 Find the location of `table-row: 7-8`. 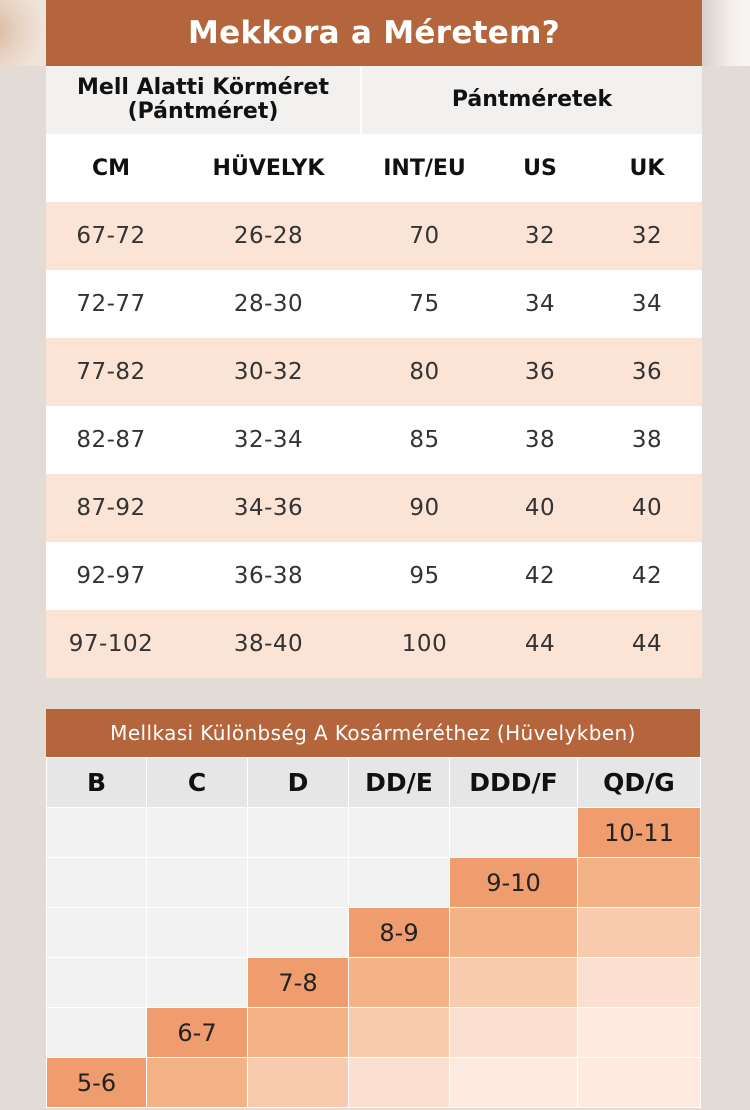

table-row: 7-8 is located at coordinates (373, 982).